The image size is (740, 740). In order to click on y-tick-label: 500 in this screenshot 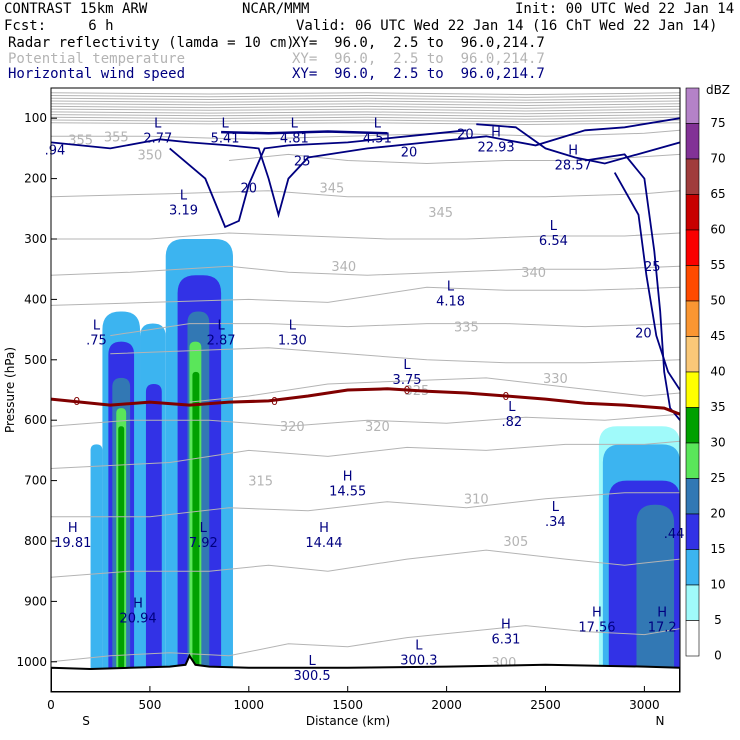, I will do `click(35, 360)`.